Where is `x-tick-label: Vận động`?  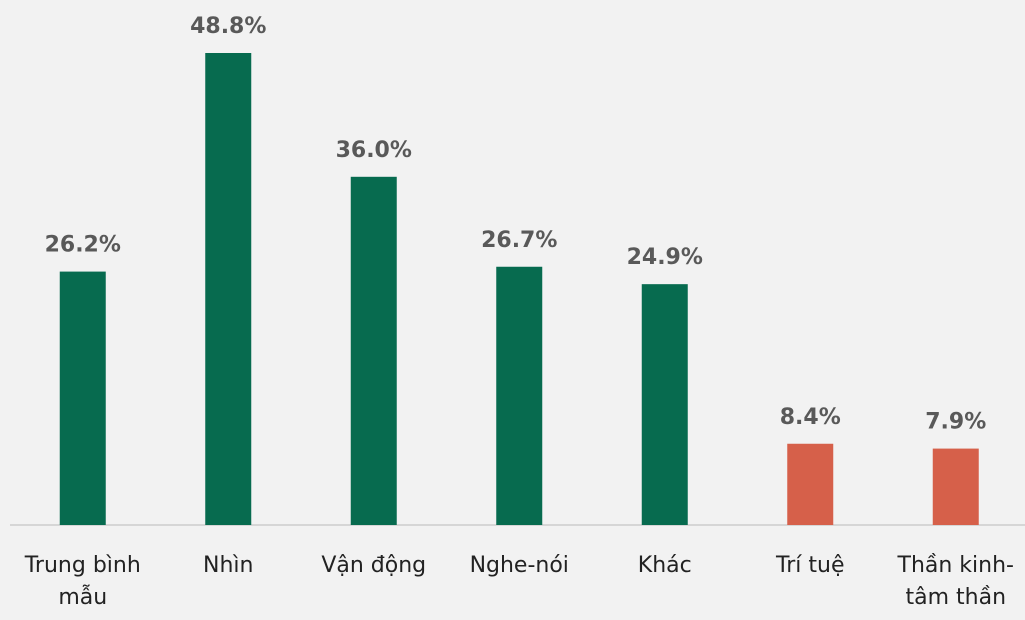
x-tick-label: Vận động is located at coordinates (374, 565).